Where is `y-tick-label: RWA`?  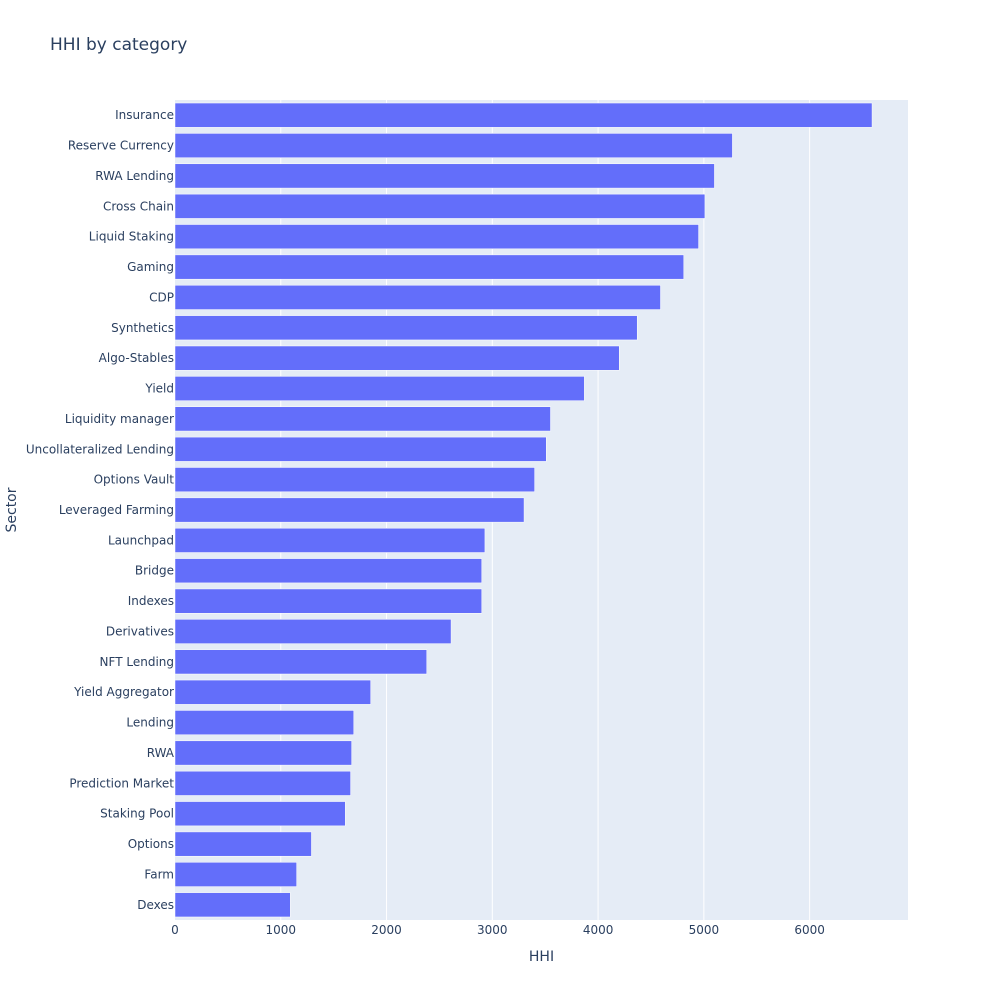
y-tick-label: RWA is located at coordinates (161, 753).